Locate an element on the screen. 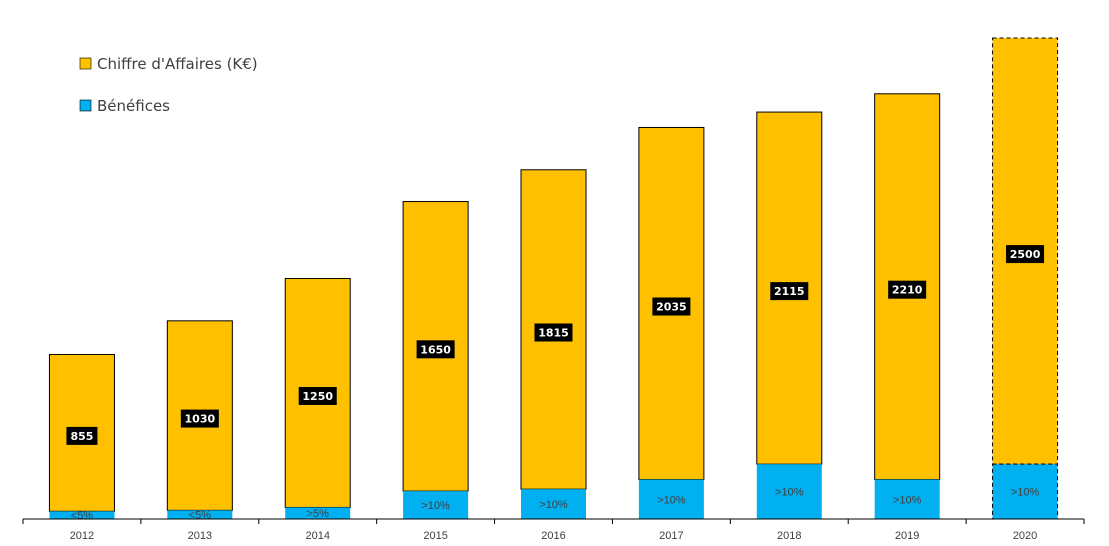 The width and height of the screenshot is (1109, 546). legend: Chiffre d'Affaires (K€) Bénéfices is located at coordinates (168, 85).